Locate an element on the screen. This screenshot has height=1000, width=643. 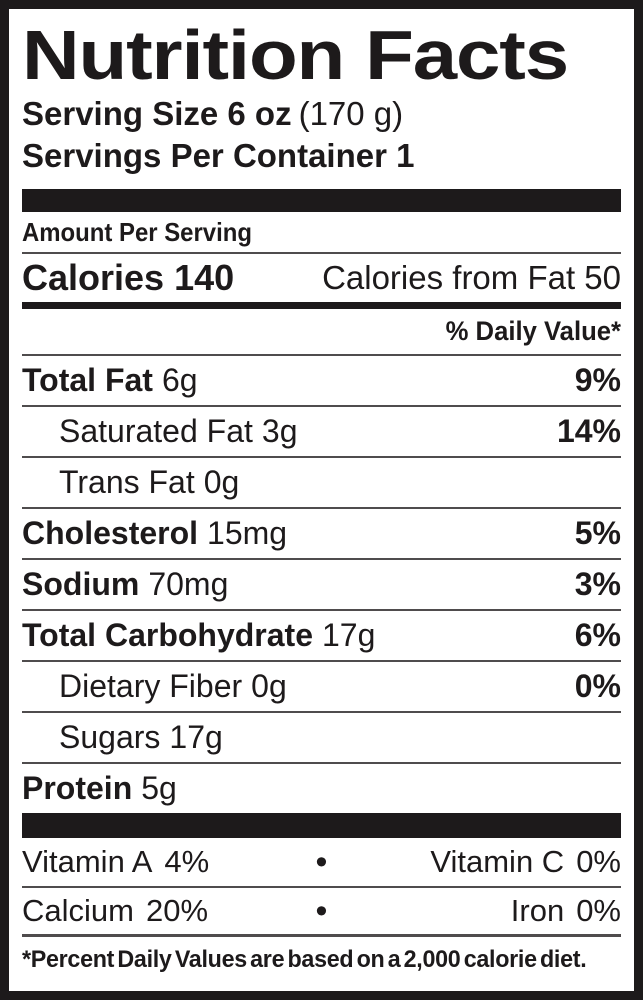
vitamin-a: Vitamin A 4% is located at coordinates (162, 862).